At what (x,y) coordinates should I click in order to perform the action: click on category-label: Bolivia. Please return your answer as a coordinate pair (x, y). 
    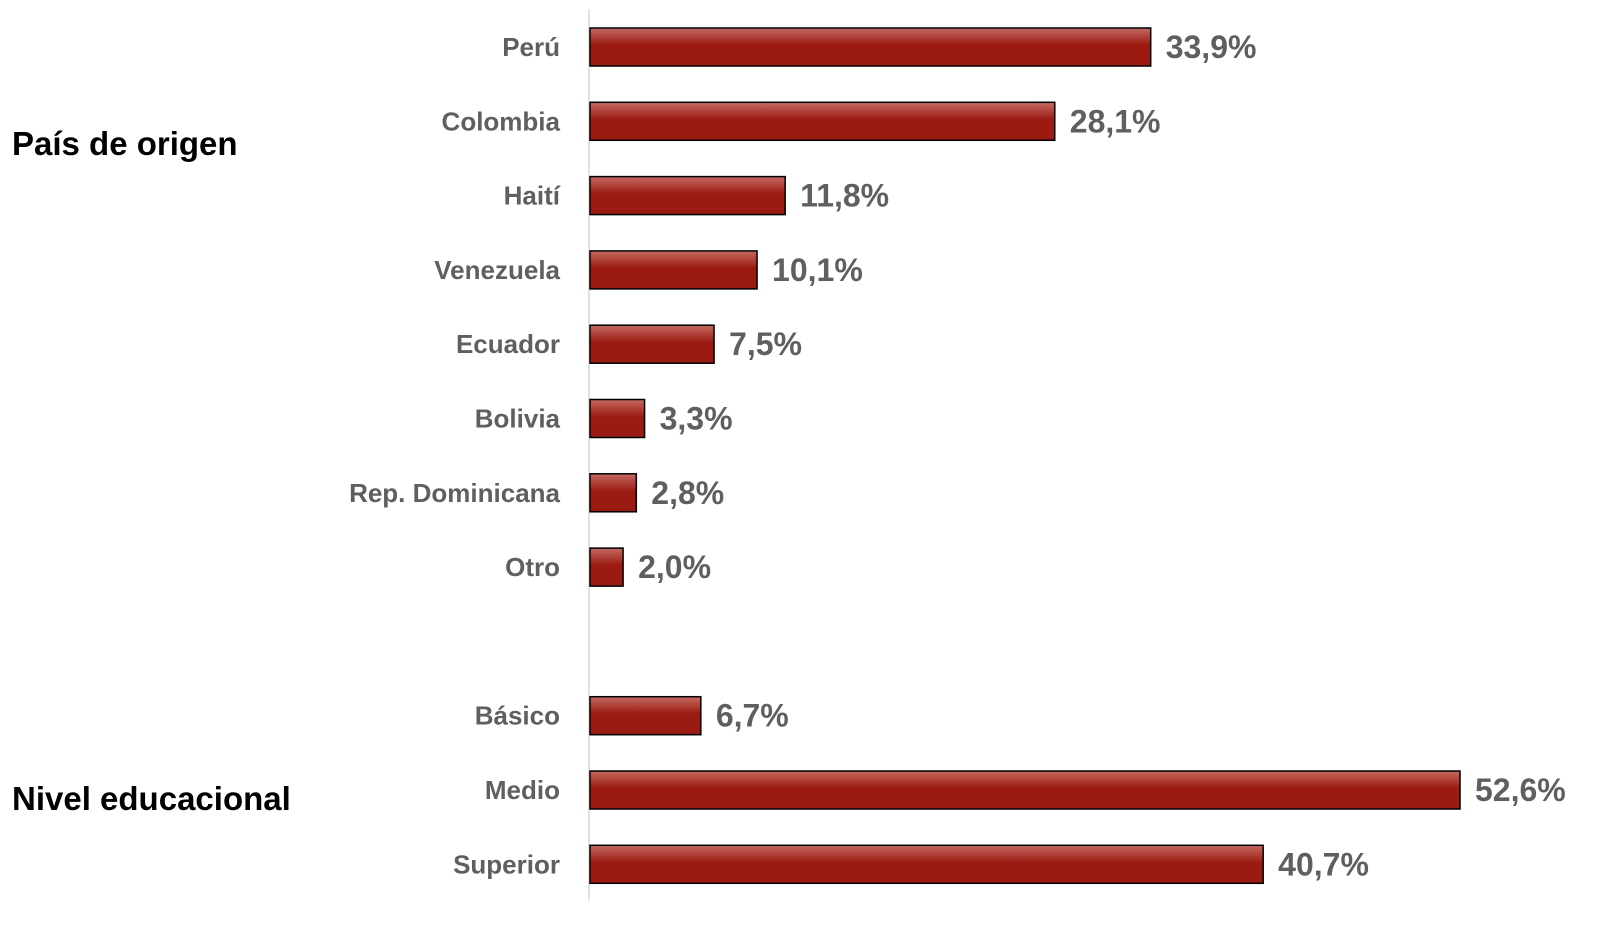
    Looking at the image, I should click on (518, 419).